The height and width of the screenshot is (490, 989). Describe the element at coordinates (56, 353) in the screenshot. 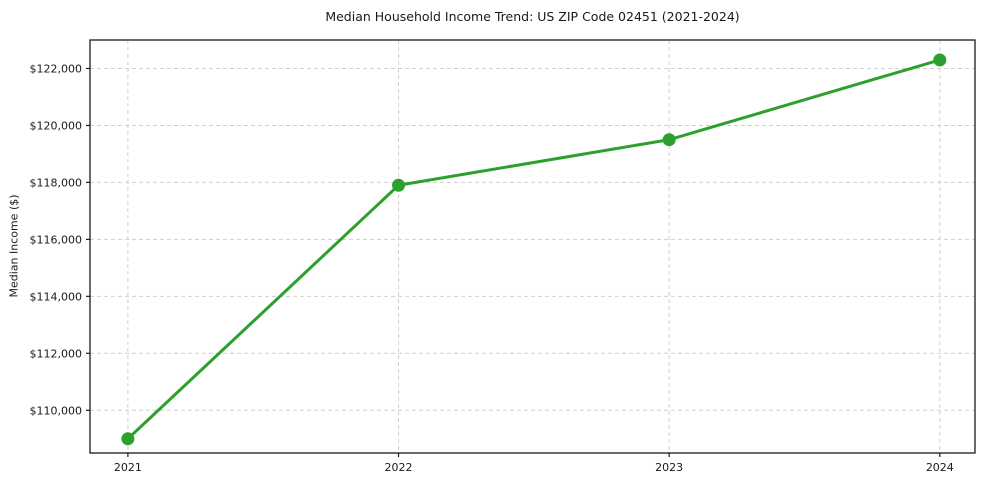

I see `y-tick-label: $112,000` at that location.